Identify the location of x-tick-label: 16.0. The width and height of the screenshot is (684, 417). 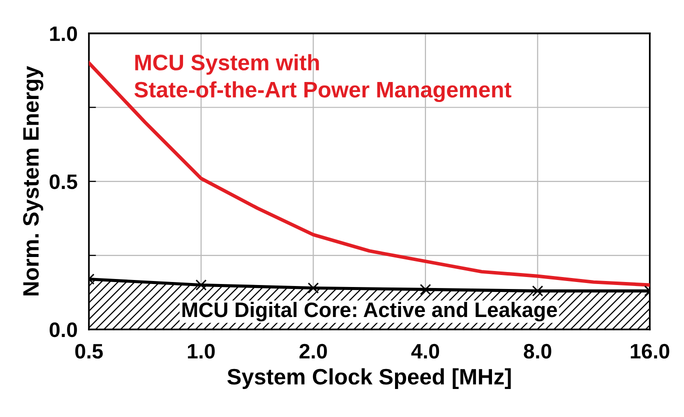
(650, 351).